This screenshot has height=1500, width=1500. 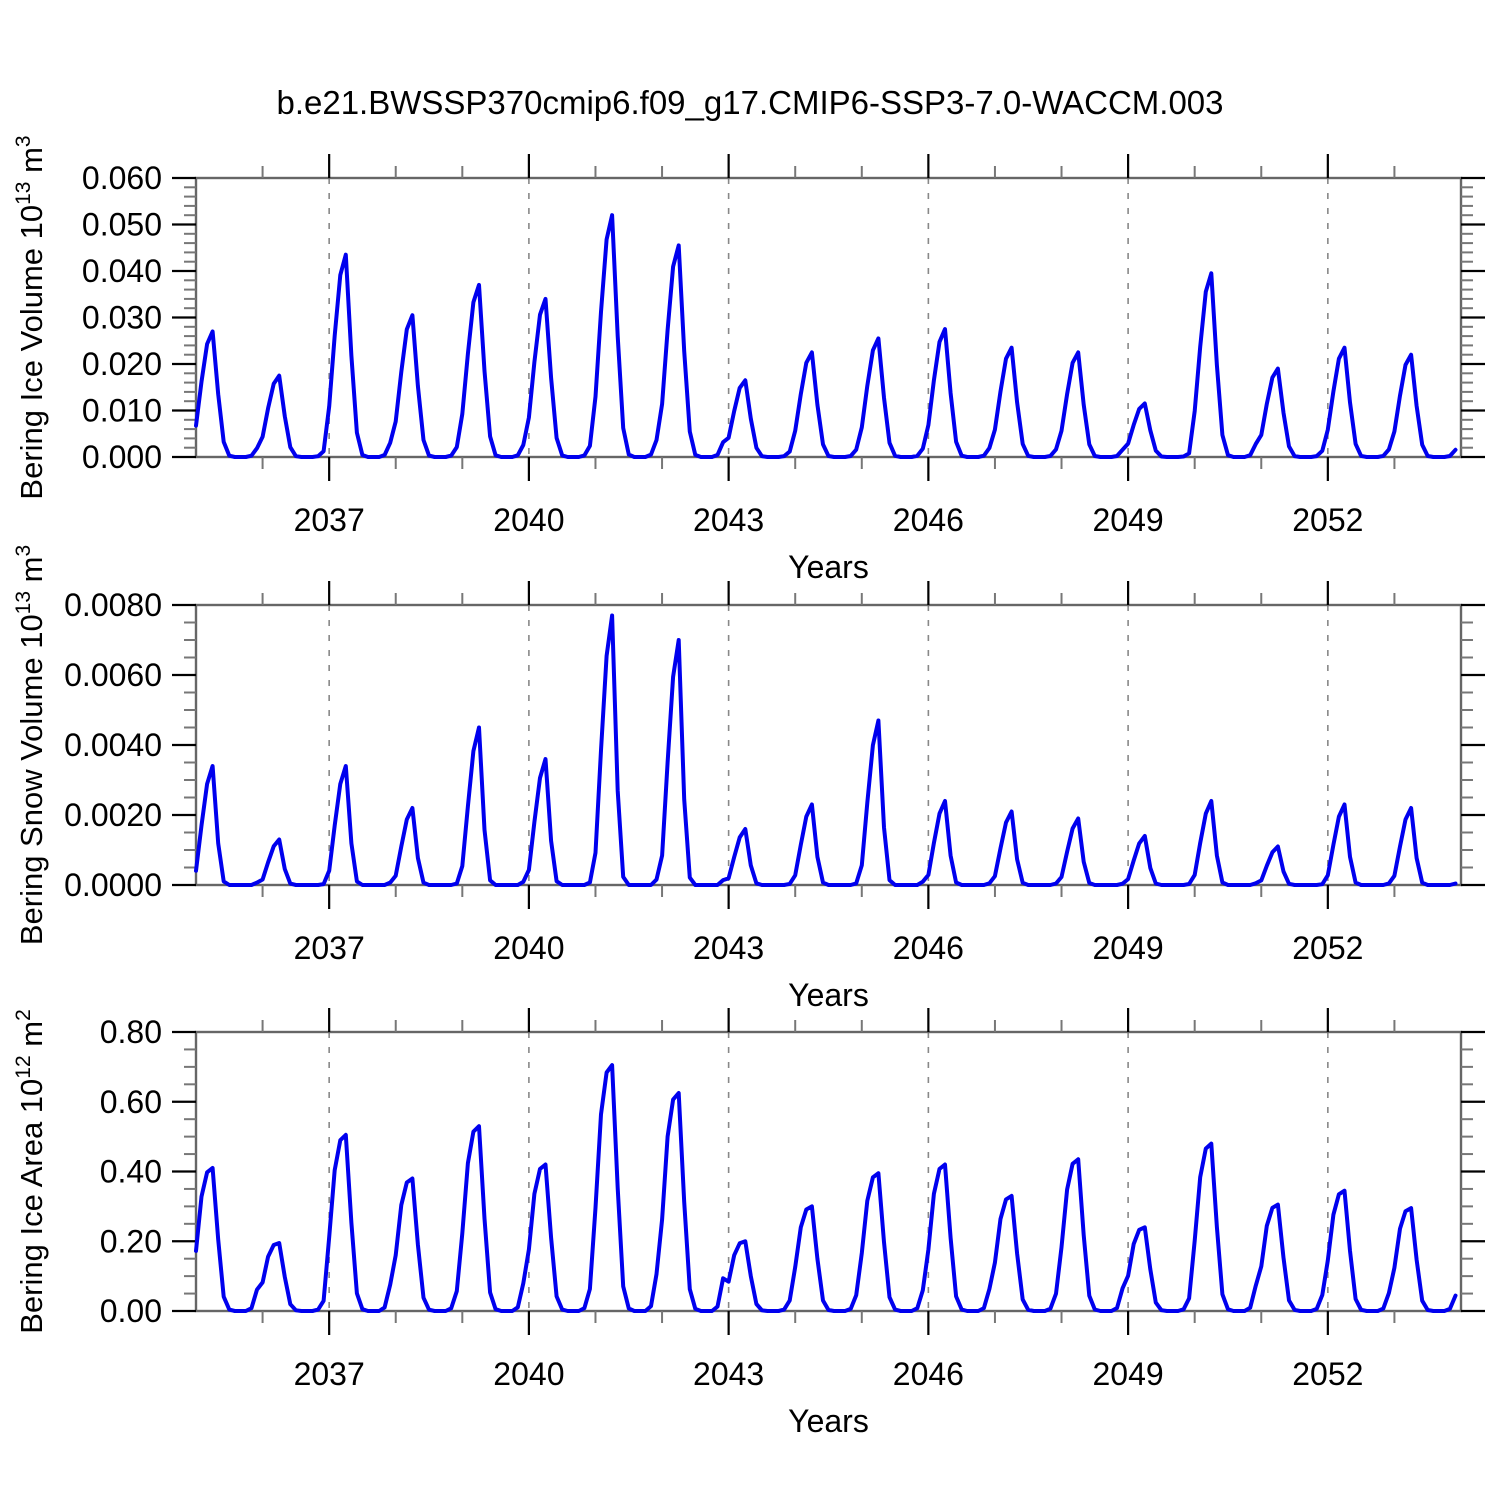 What do you see at coordinates (131, 1102) in the screenshot?
I see `y-tick-label: 0.60` at bounding box center [131, 1102].